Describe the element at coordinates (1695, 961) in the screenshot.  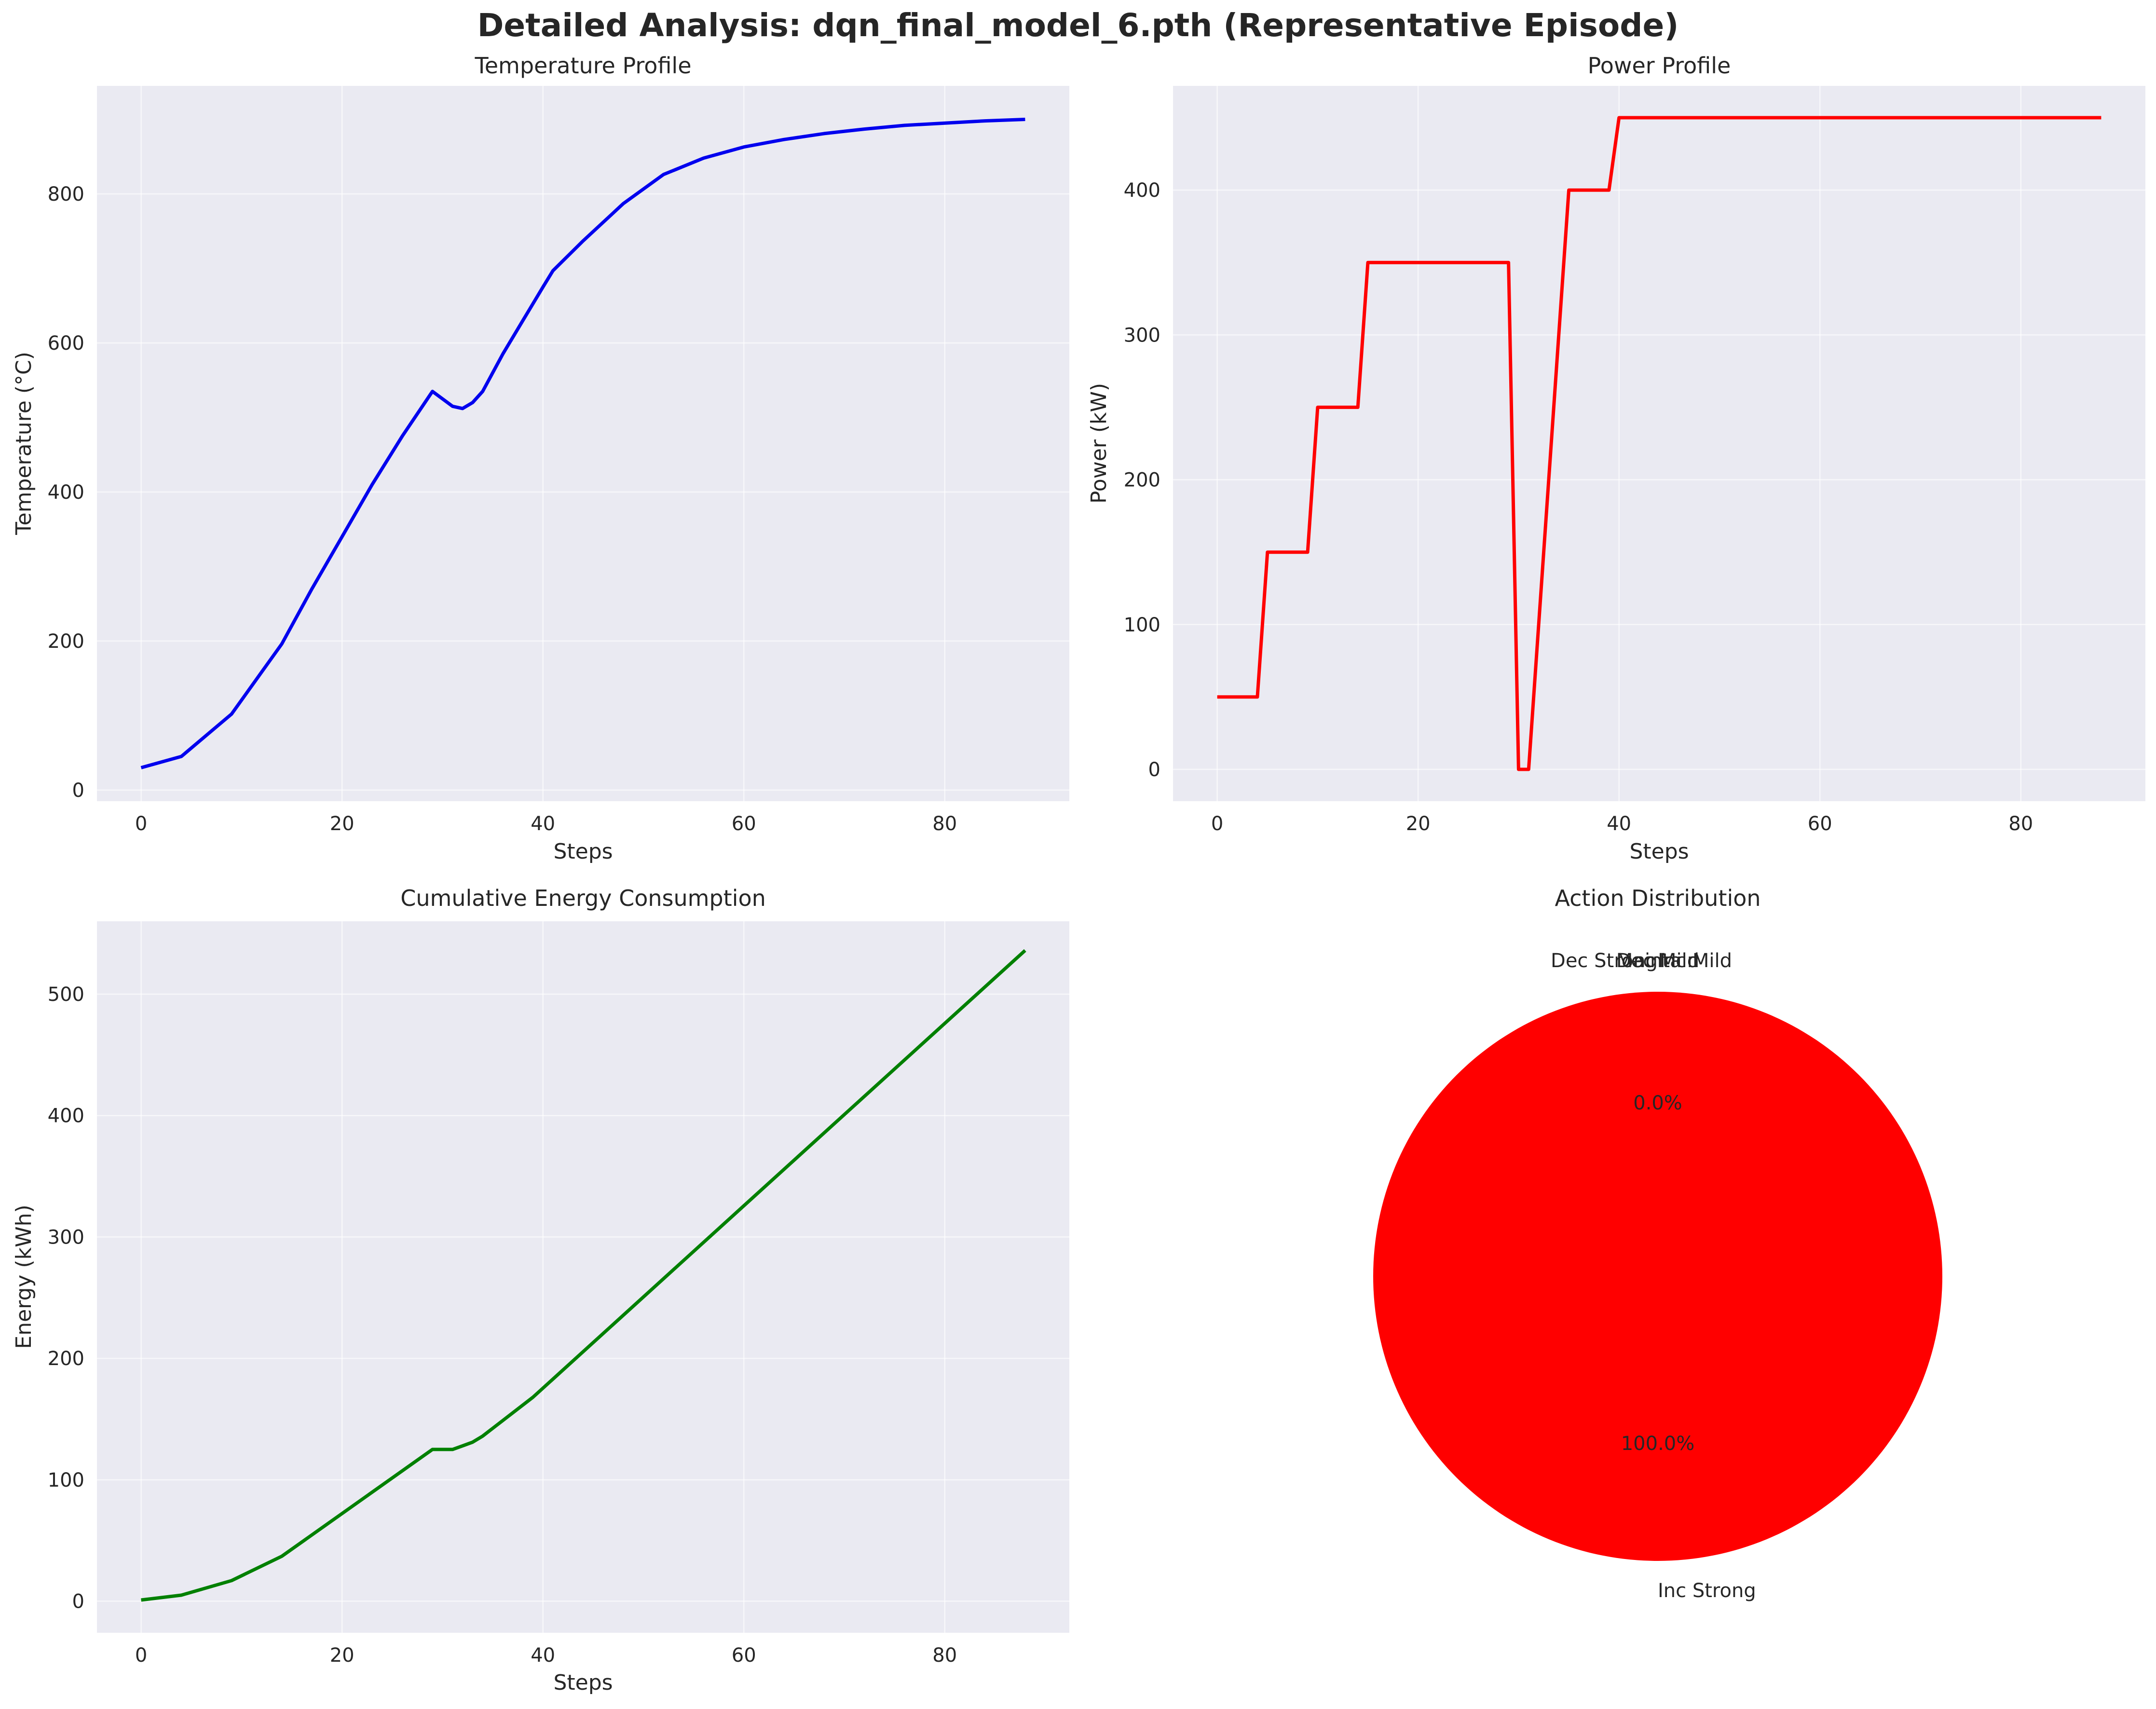
I see `pie-label-inc-mild: Inc Mild` at that location.